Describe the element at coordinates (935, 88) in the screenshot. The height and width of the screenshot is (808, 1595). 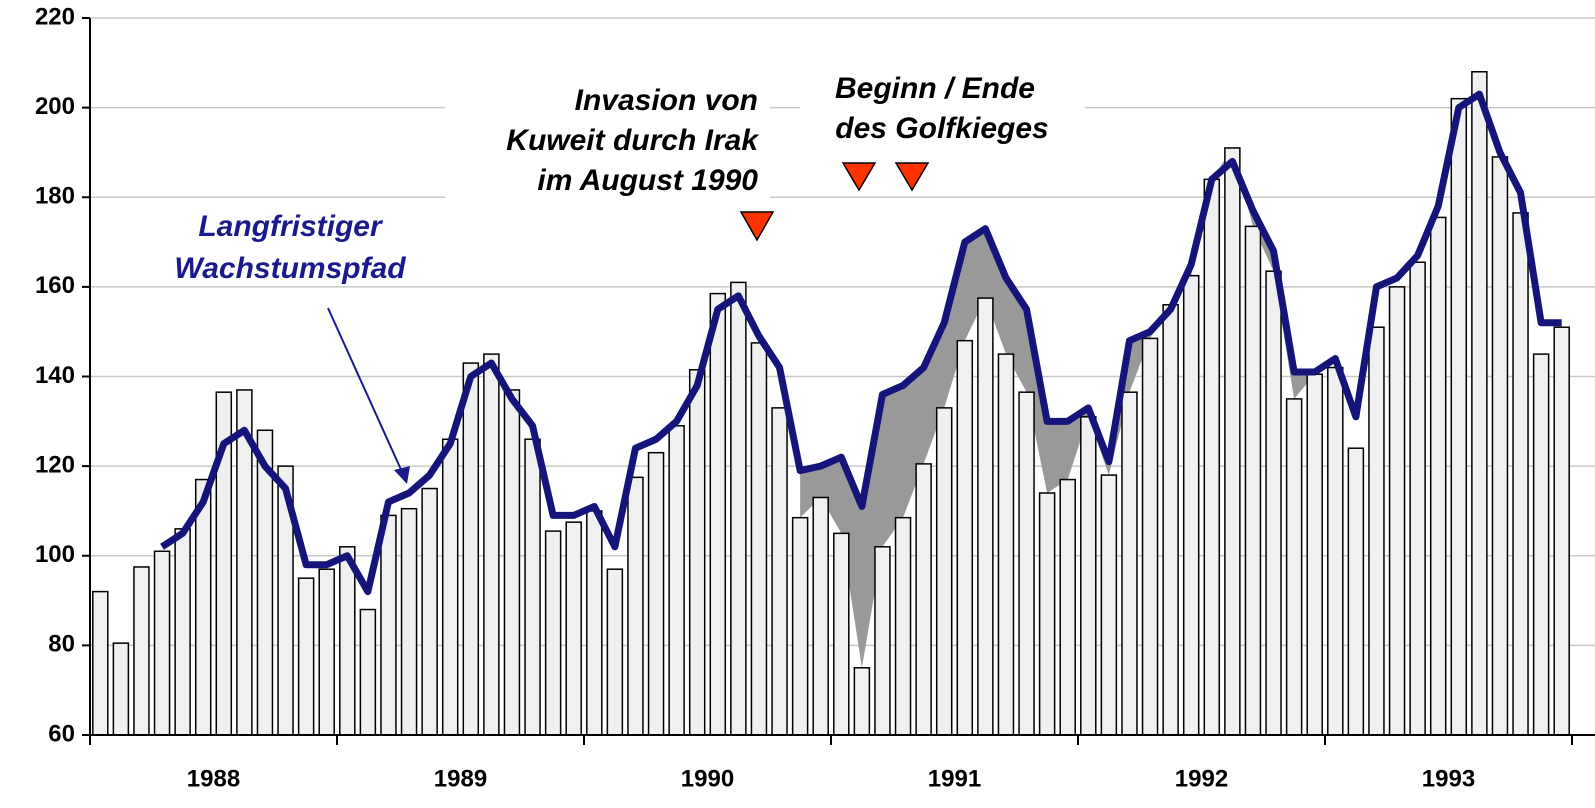
I see `annotation: Beginn / Ende` at that location.